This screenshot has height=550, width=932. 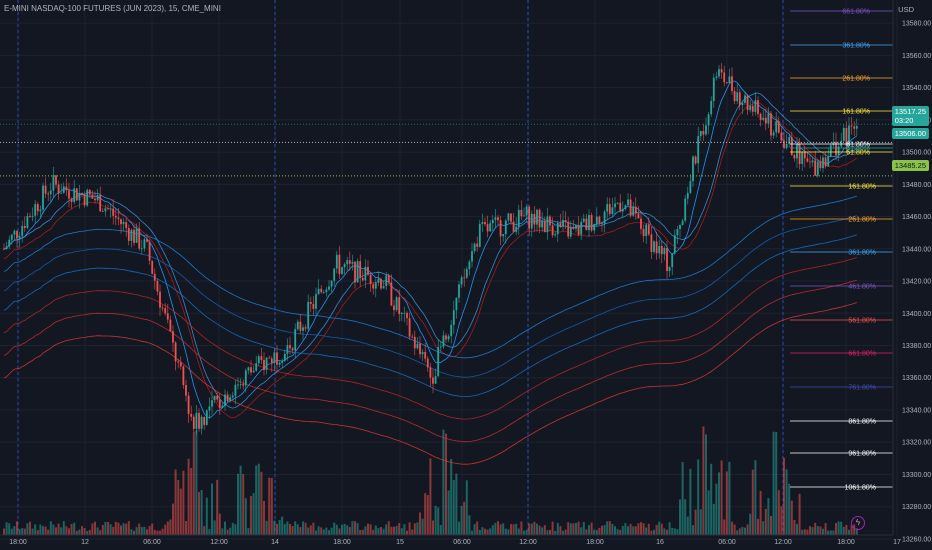 I want to click on time-tick-label: 06:00, so click(x=152, y=542).